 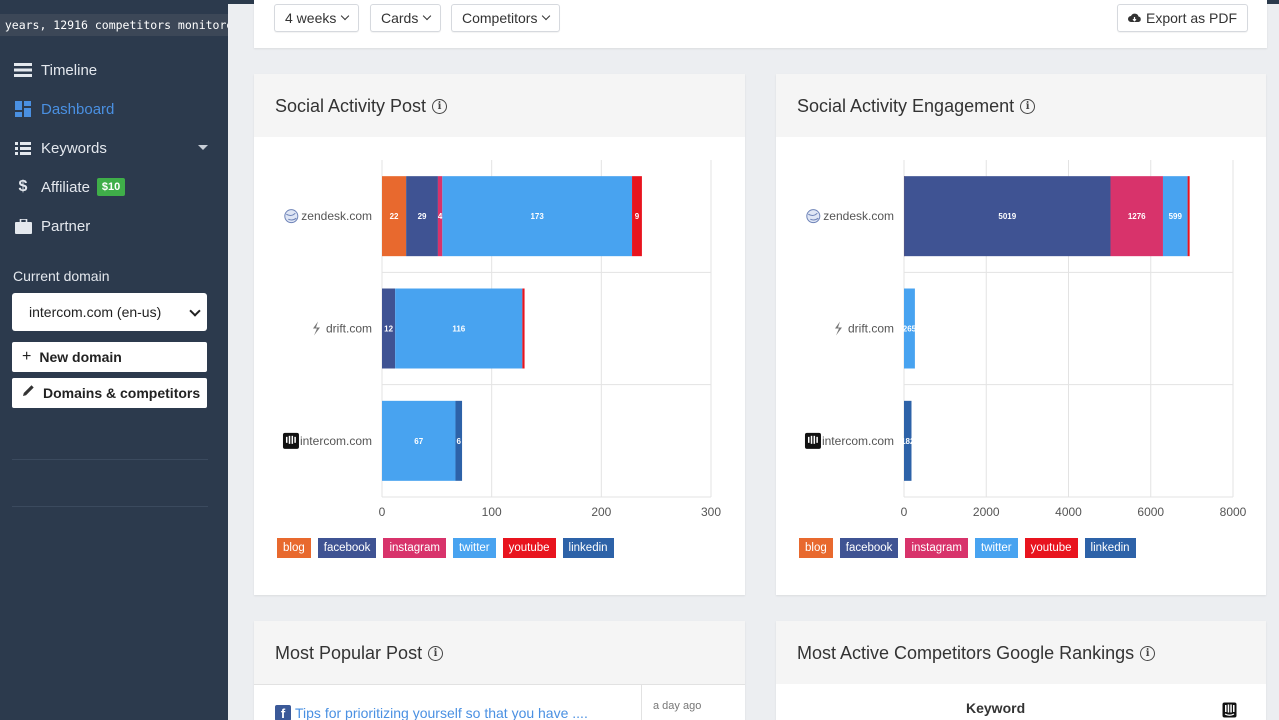 I want to click on nav-affiliate: $ Affiliate $10, so click(x=114, y=187).